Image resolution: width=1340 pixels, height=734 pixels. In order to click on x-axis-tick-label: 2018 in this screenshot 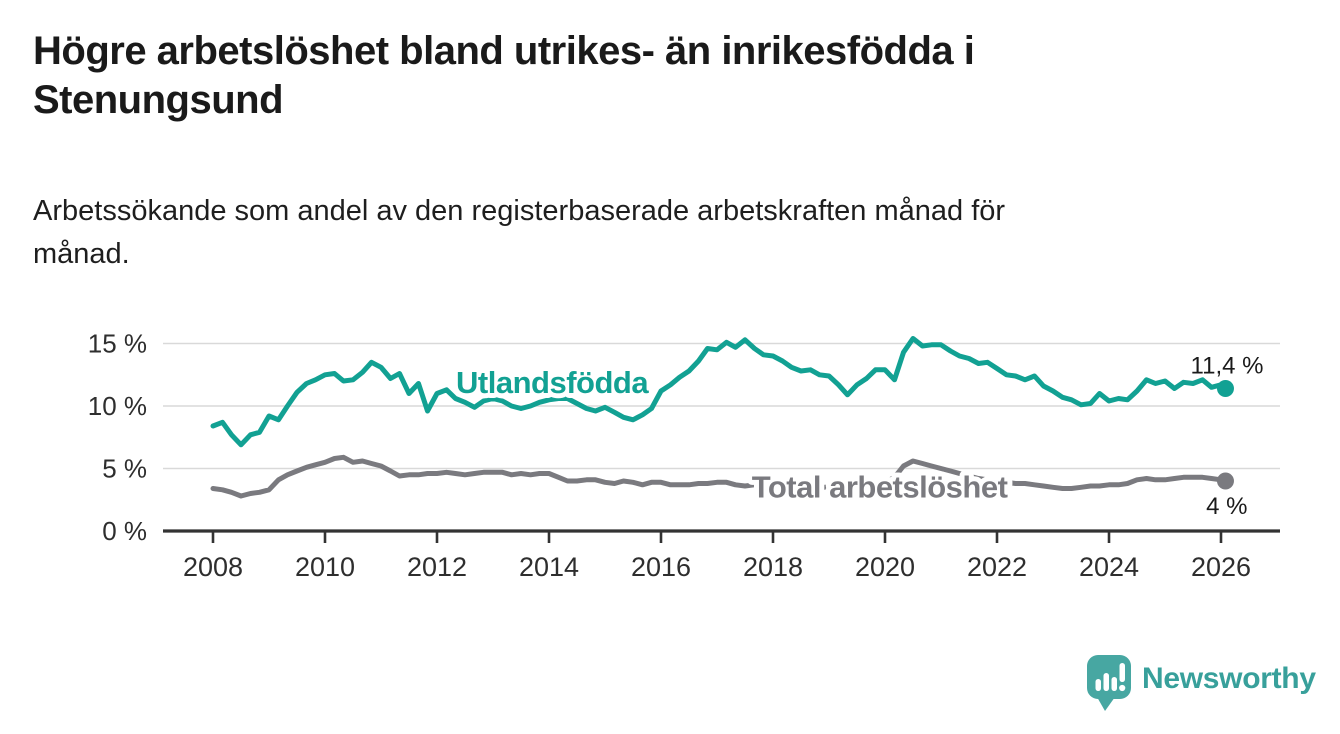, I will do `click(773, 567)`.